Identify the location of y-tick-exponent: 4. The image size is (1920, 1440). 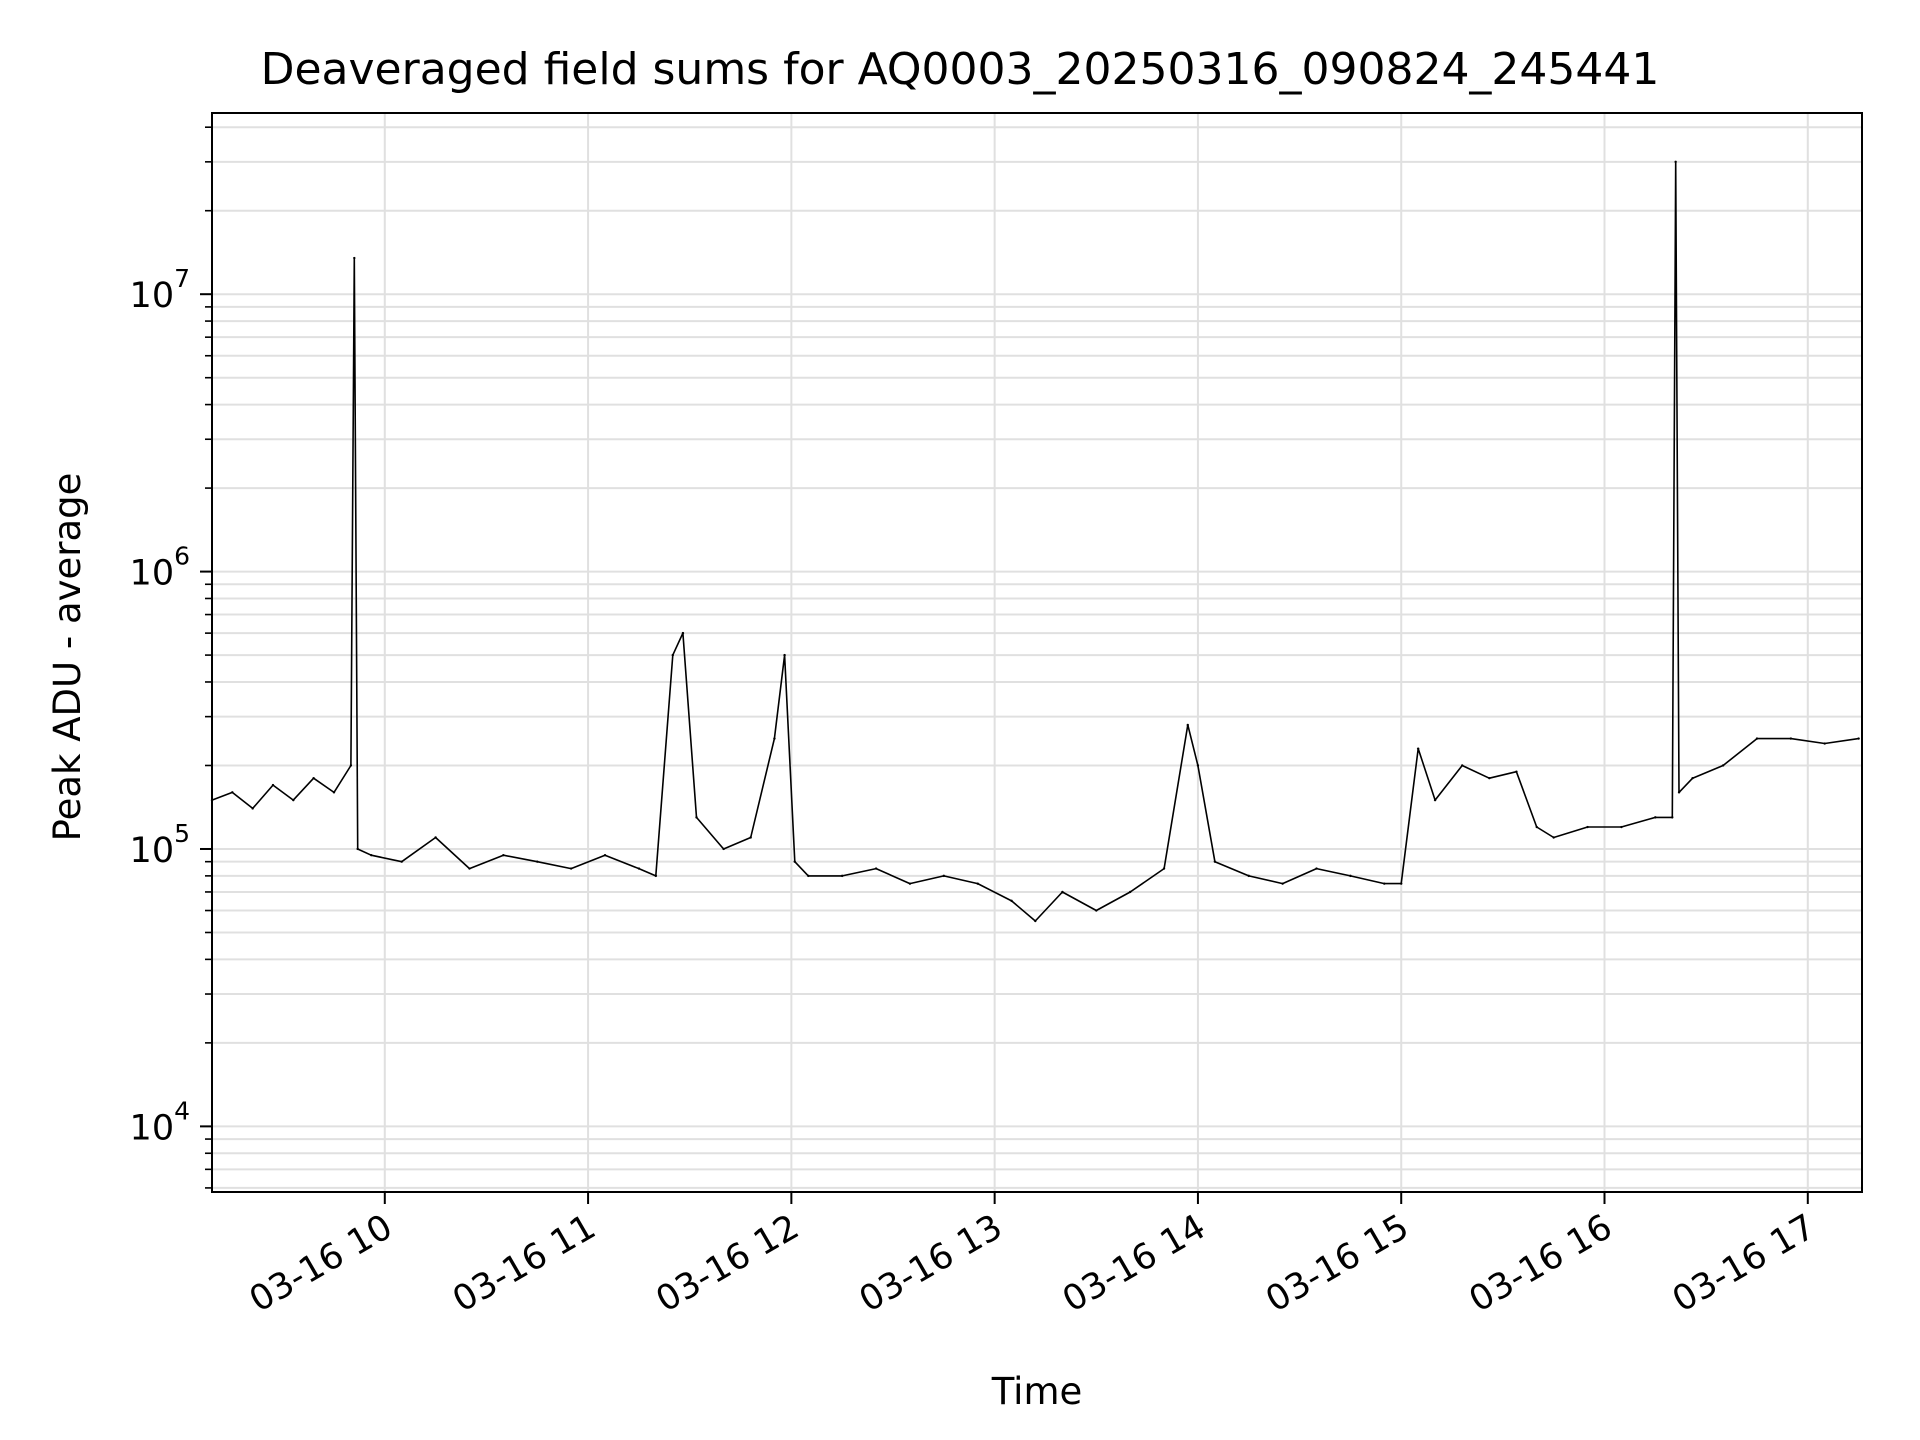
(182, 1110).